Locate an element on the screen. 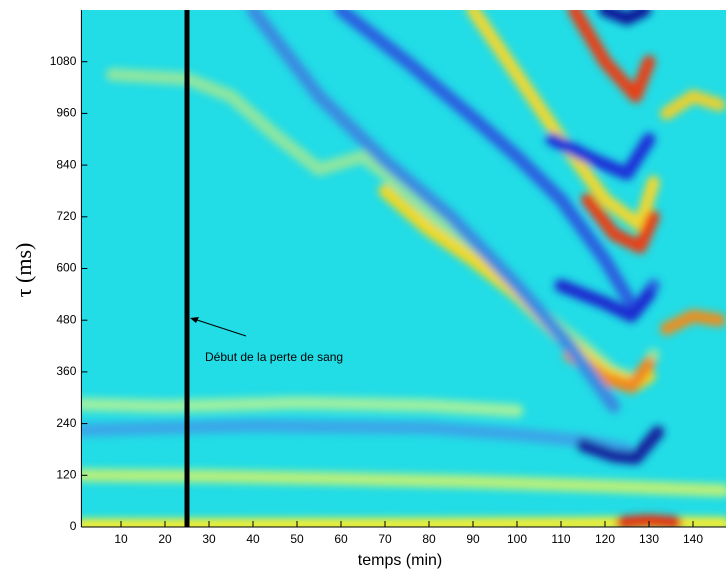 The width and height of the screenshot is (726, 570). y-tick-label: 120 is located at coordinates (66, 474).